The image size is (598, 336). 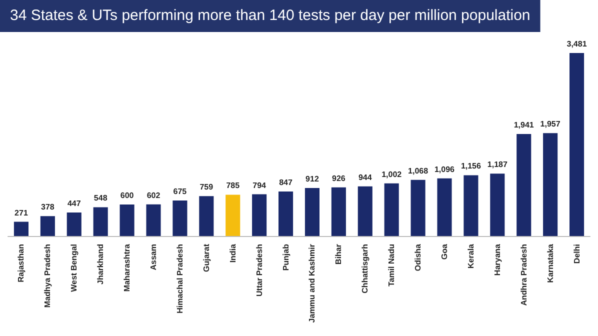 What do you see at coordinates (577, 44) in the screenshot?
I see `data-label: 3,481` at bounding box center [577, 44].